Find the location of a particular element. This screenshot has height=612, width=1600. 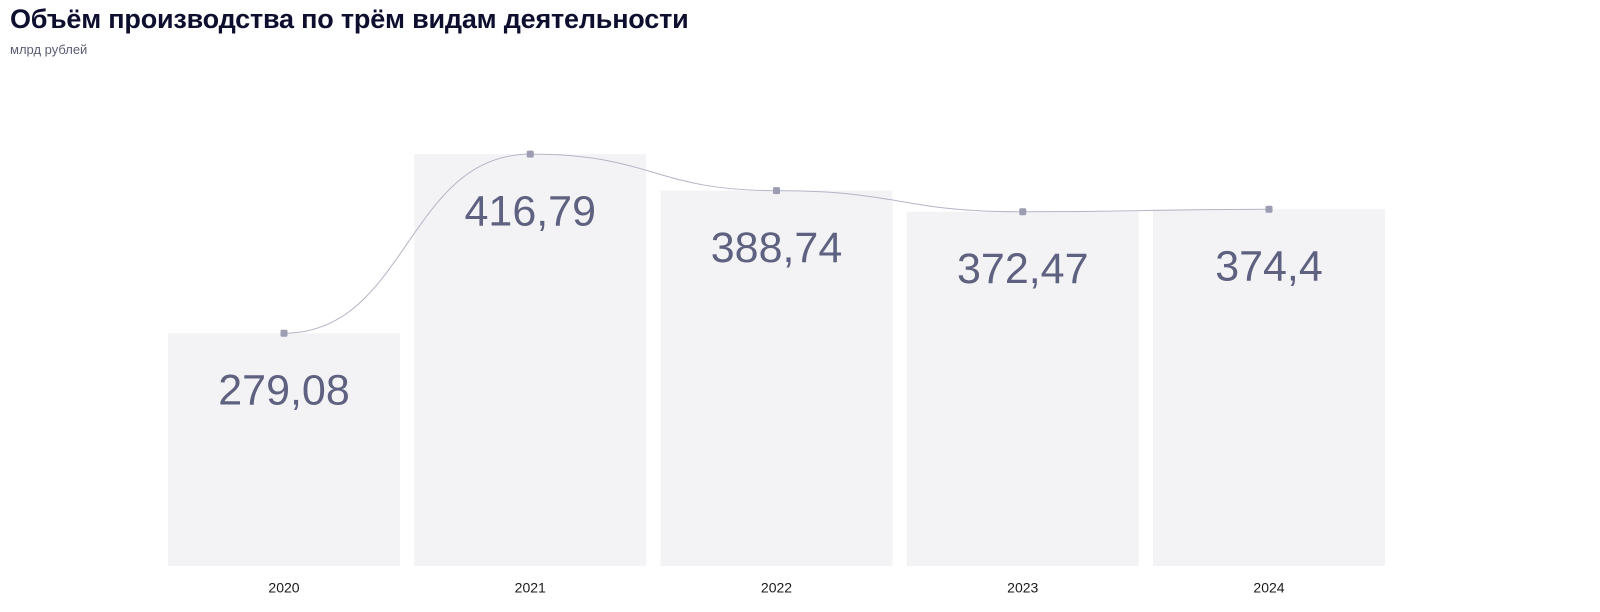

x-tick-label: 2020 is located at coordinates (283, 588).